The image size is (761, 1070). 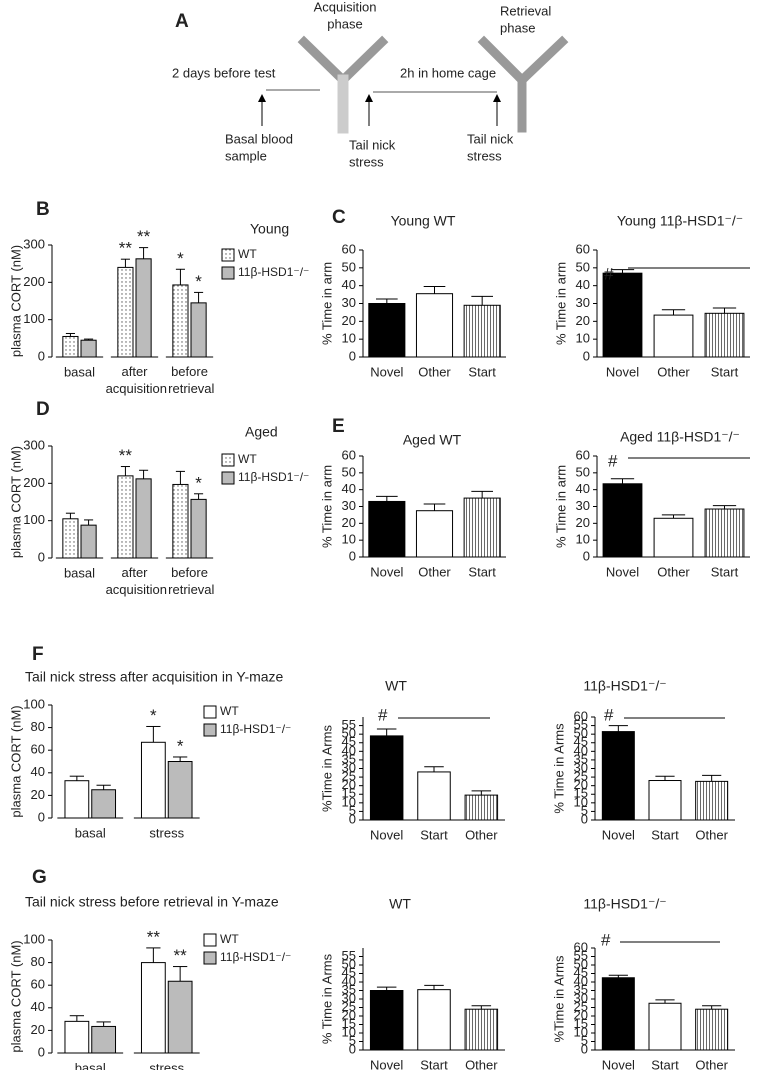 What do you see at coordinates (79, 371) in the screenshot?
I see `x-tick-label: basal` at bounding box center [79, 371].